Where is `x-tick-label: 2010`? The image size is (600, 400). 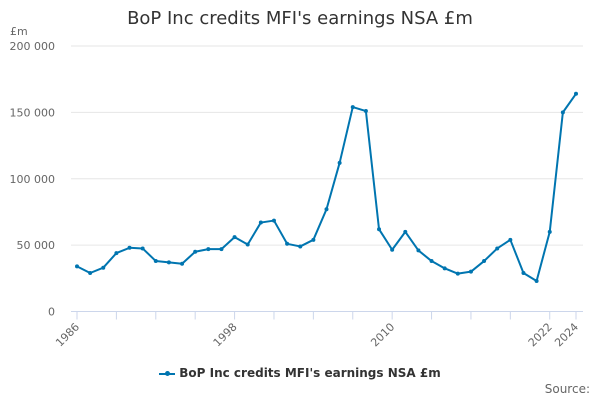 x-tick-label: 2010 is located at coordinates (382, 334).